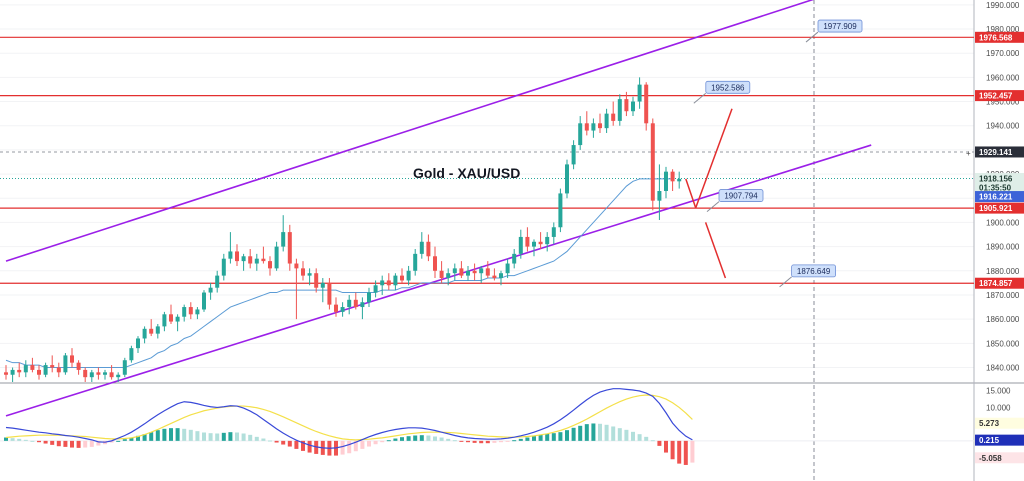  Describe the element at coordinates (996, 283) in the screenshot. I see `level-price-tag: 1874.857` at that location.